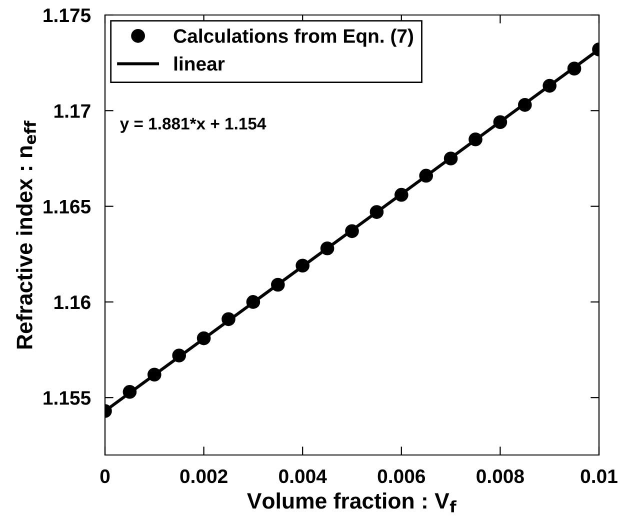 This screenshot has width=624, height=524. What do you see at coordinates (193, 125) in the screenshot?
I see `annotation: y = 1.881*x + 1.154` at bounding box center [193, 125].